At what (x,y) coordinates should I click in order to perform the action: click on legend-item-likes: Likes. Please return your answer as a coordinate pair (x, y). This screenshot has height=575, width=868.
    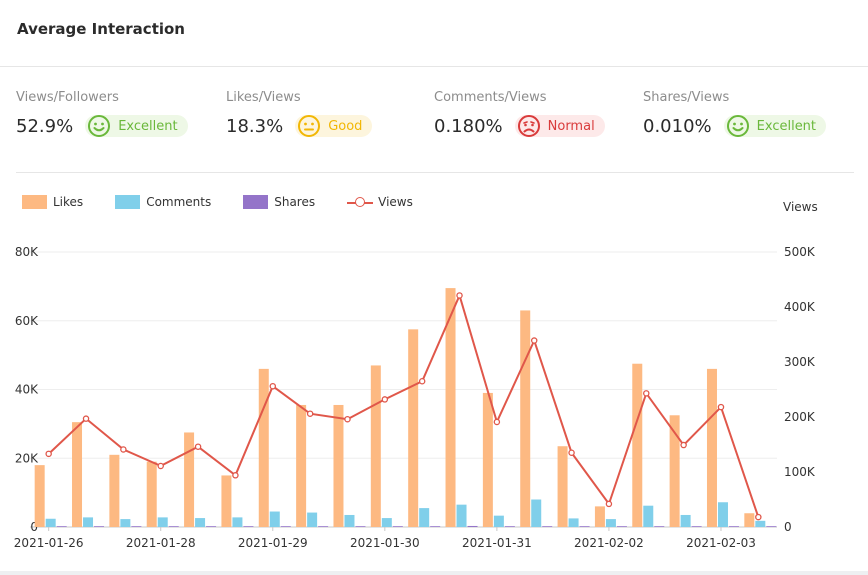
    Looking at the image, I should click on (52, 202).